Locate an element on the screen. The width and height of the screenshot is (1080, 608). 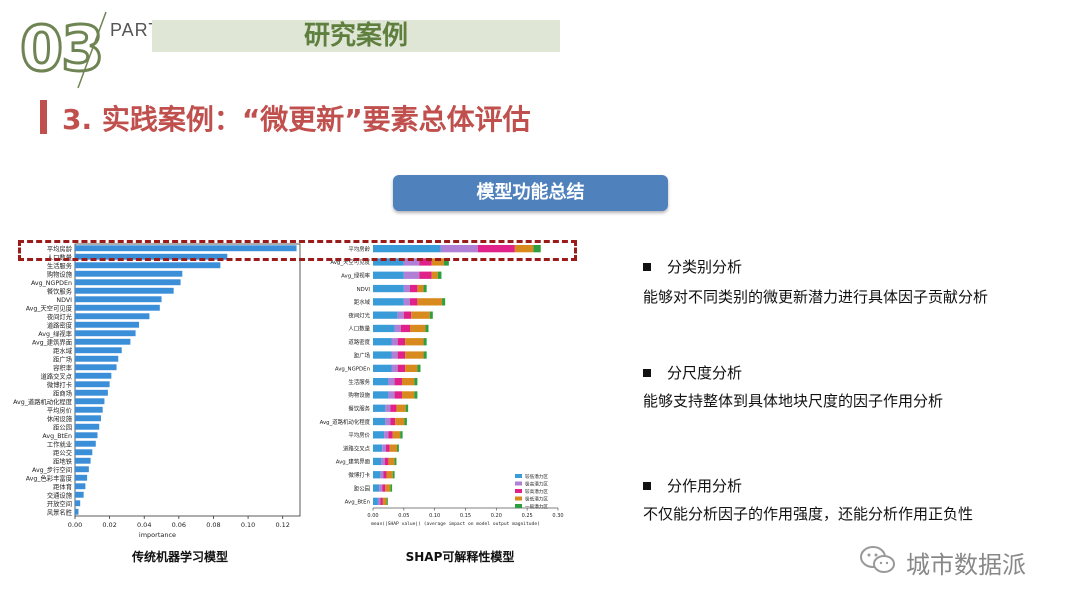
bullet-1: 分类别分析 is located at coordinates (692, 266).